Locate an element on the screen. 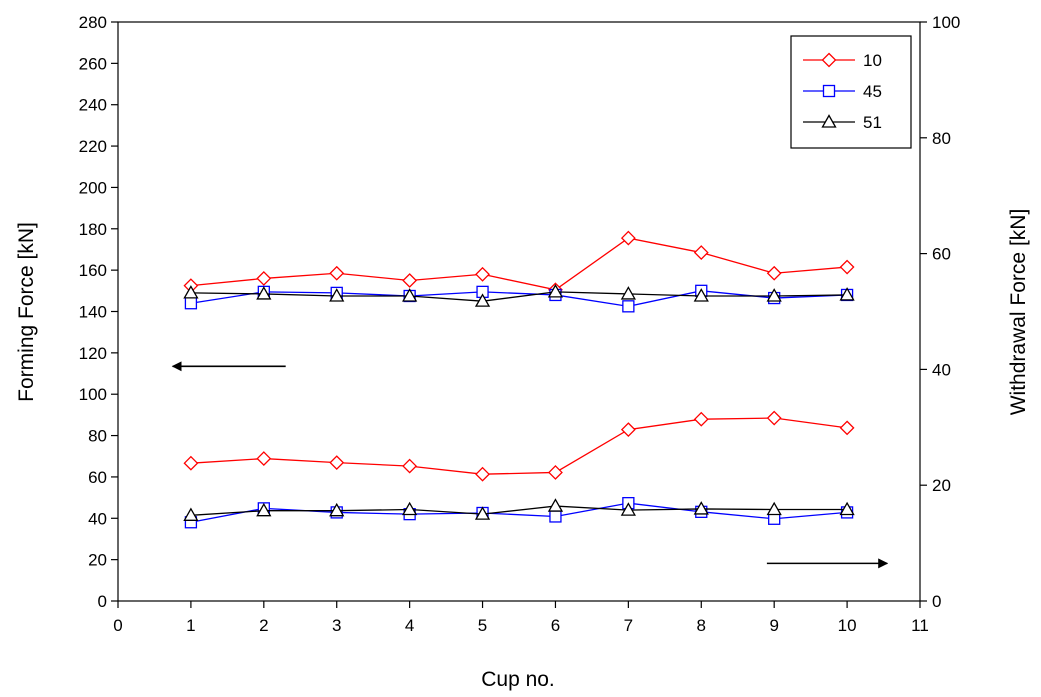 This screenshot has width=1041, height=697. x-tick-label: 6 is located at coordinates (555, 625).